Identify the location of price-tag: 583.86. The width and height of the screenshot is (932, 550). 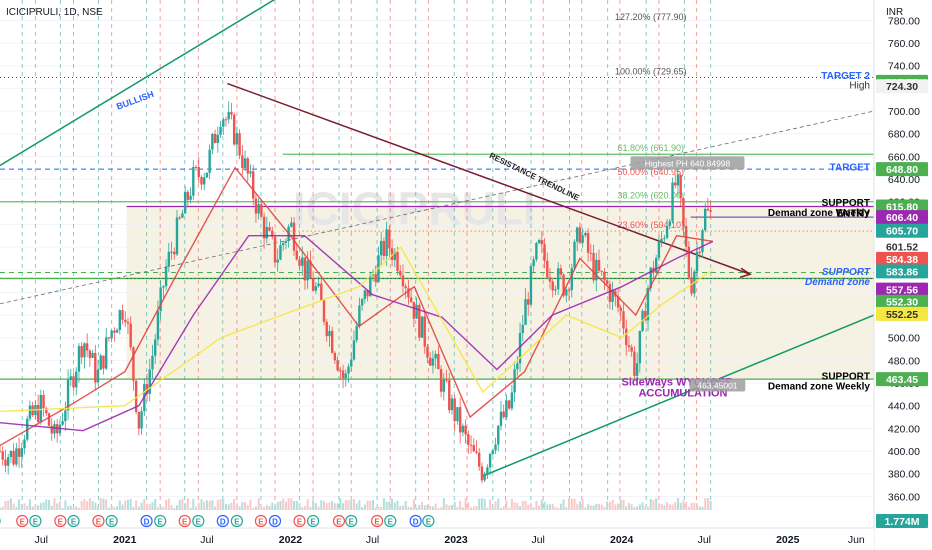
(902, 272).